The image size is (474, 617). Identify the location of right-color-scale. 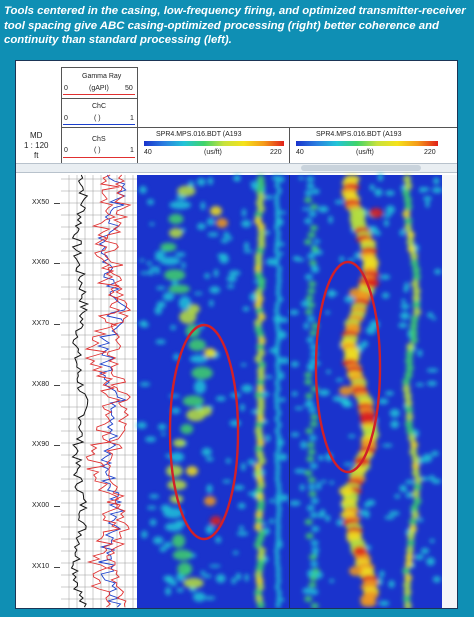
(367, 143).